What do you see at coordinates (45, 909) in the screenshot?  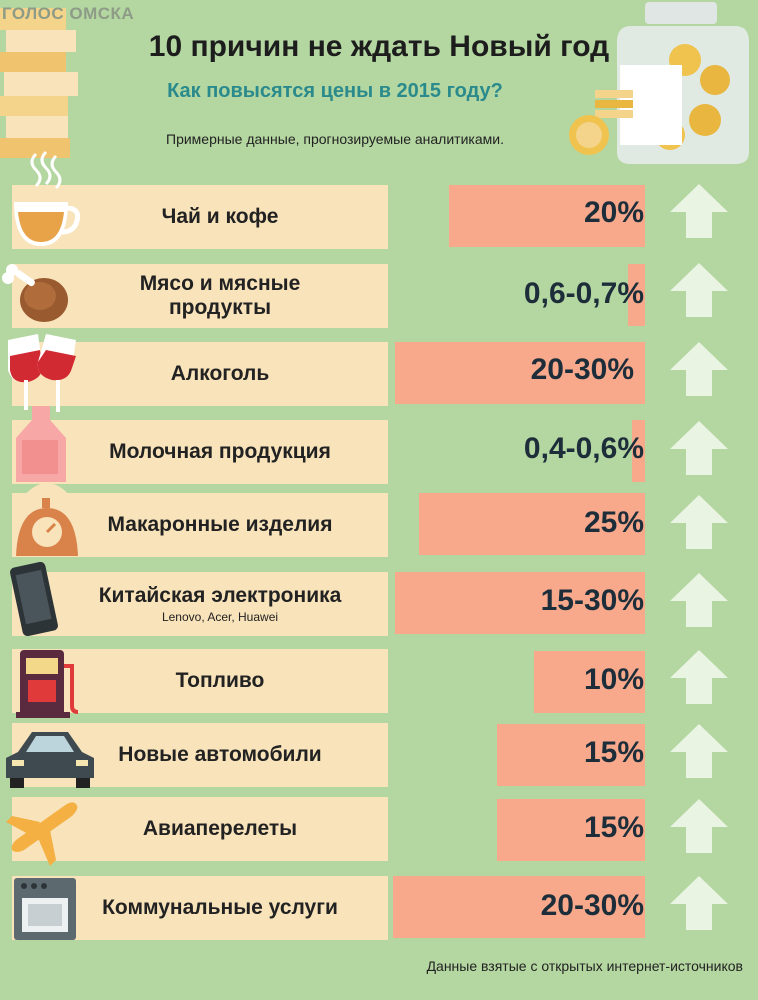 I see `stove-icon` at bounding box center [45, 909].